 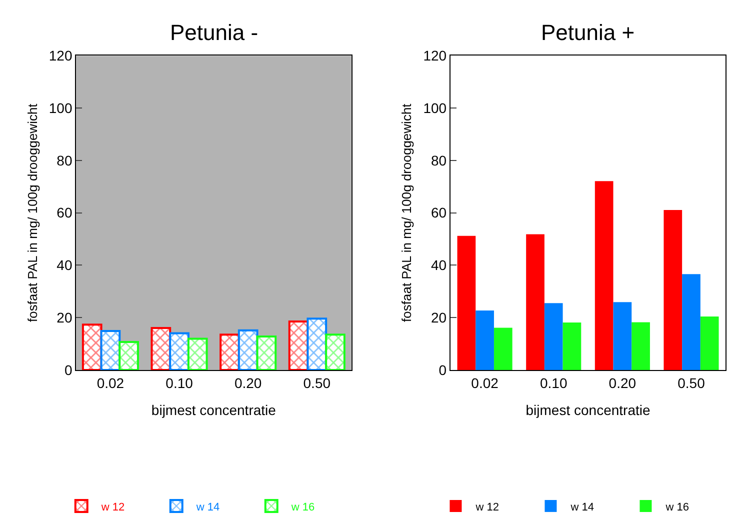 I want to click on legend-label: w 16, so click(x=676, y=507).